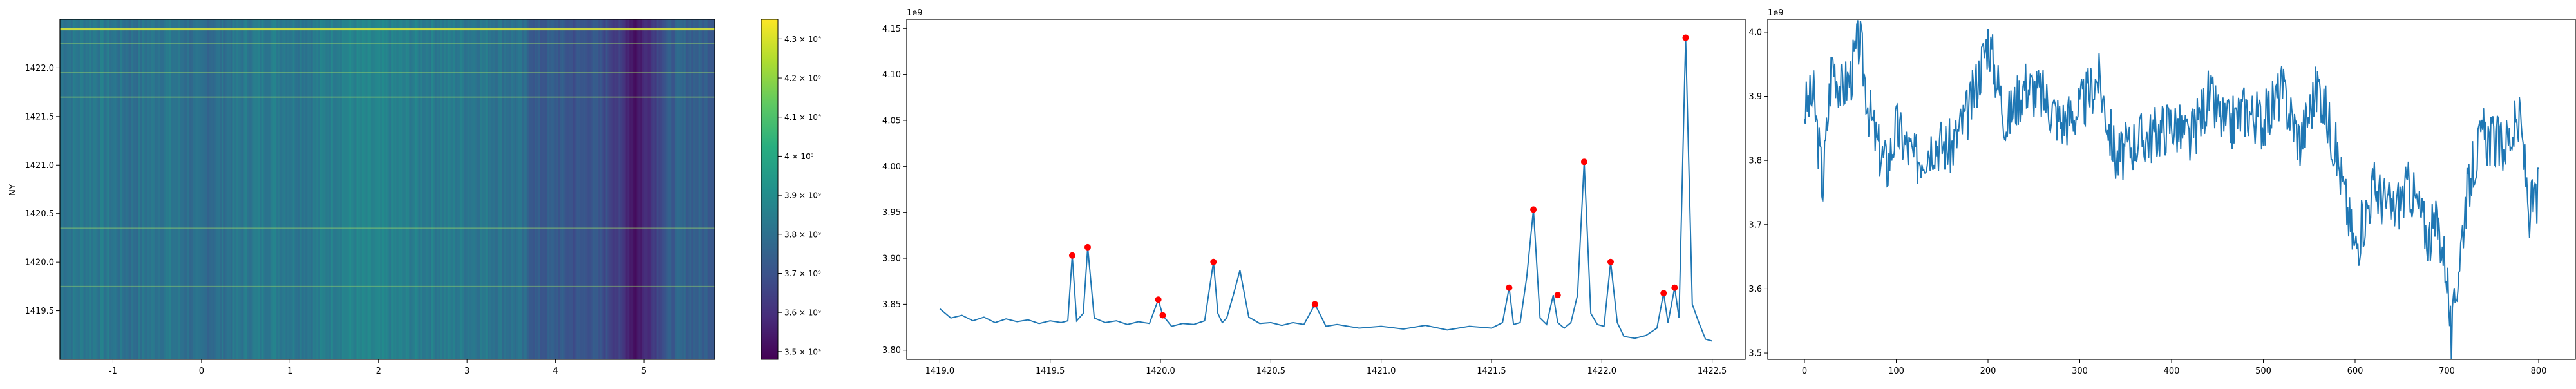  What do you see at coordinates (387, 43) in the screenshot?
I see `heatmap-bright-row` at bounding box center [387, 43].